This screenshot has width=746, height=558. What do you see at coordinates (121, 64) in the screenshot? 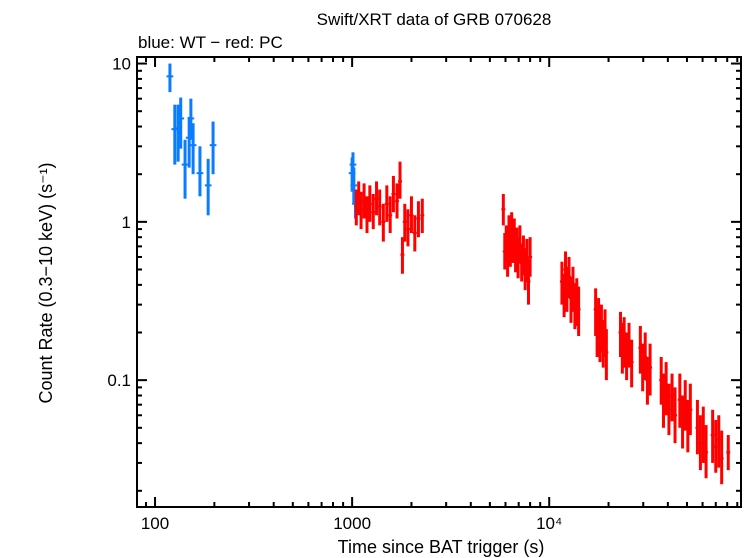
I see `y-tick-label: 10` at bounding box center [121, 64].